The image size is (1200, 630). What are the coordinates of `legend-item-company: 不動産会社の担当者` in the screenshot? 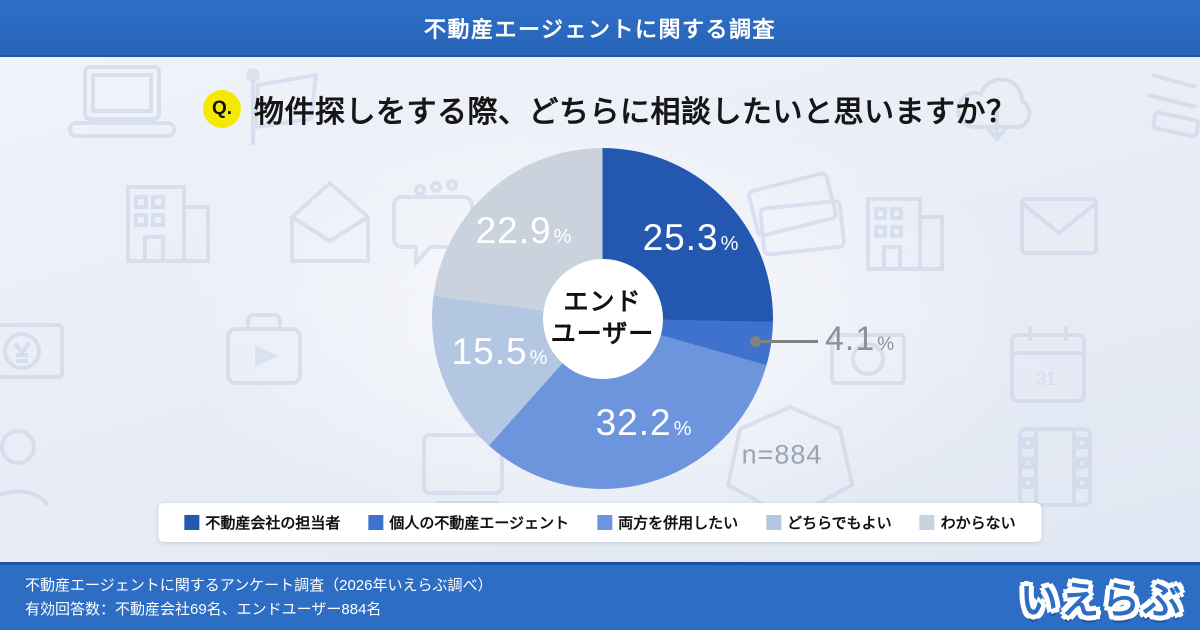 It's located at (262, 522).